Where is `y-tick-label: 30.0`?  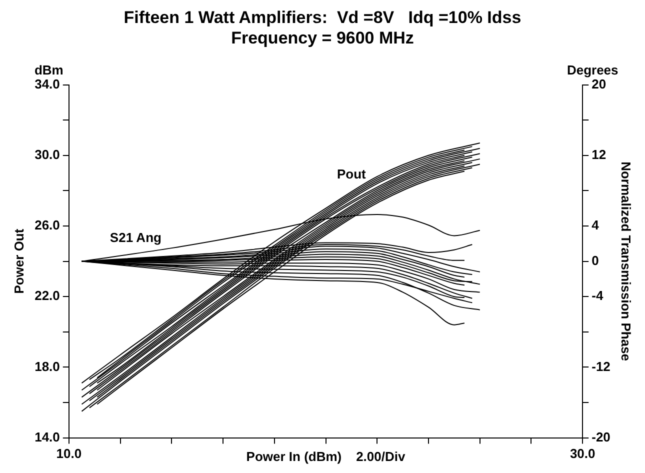 y-tick-label: 30.0 is located at coordinates (47, 154).